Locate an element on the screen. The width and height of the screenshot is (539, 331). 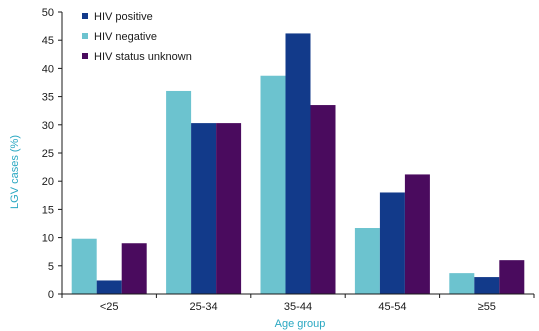
y-tick-label: 25 is located at coordinates (48, 154).